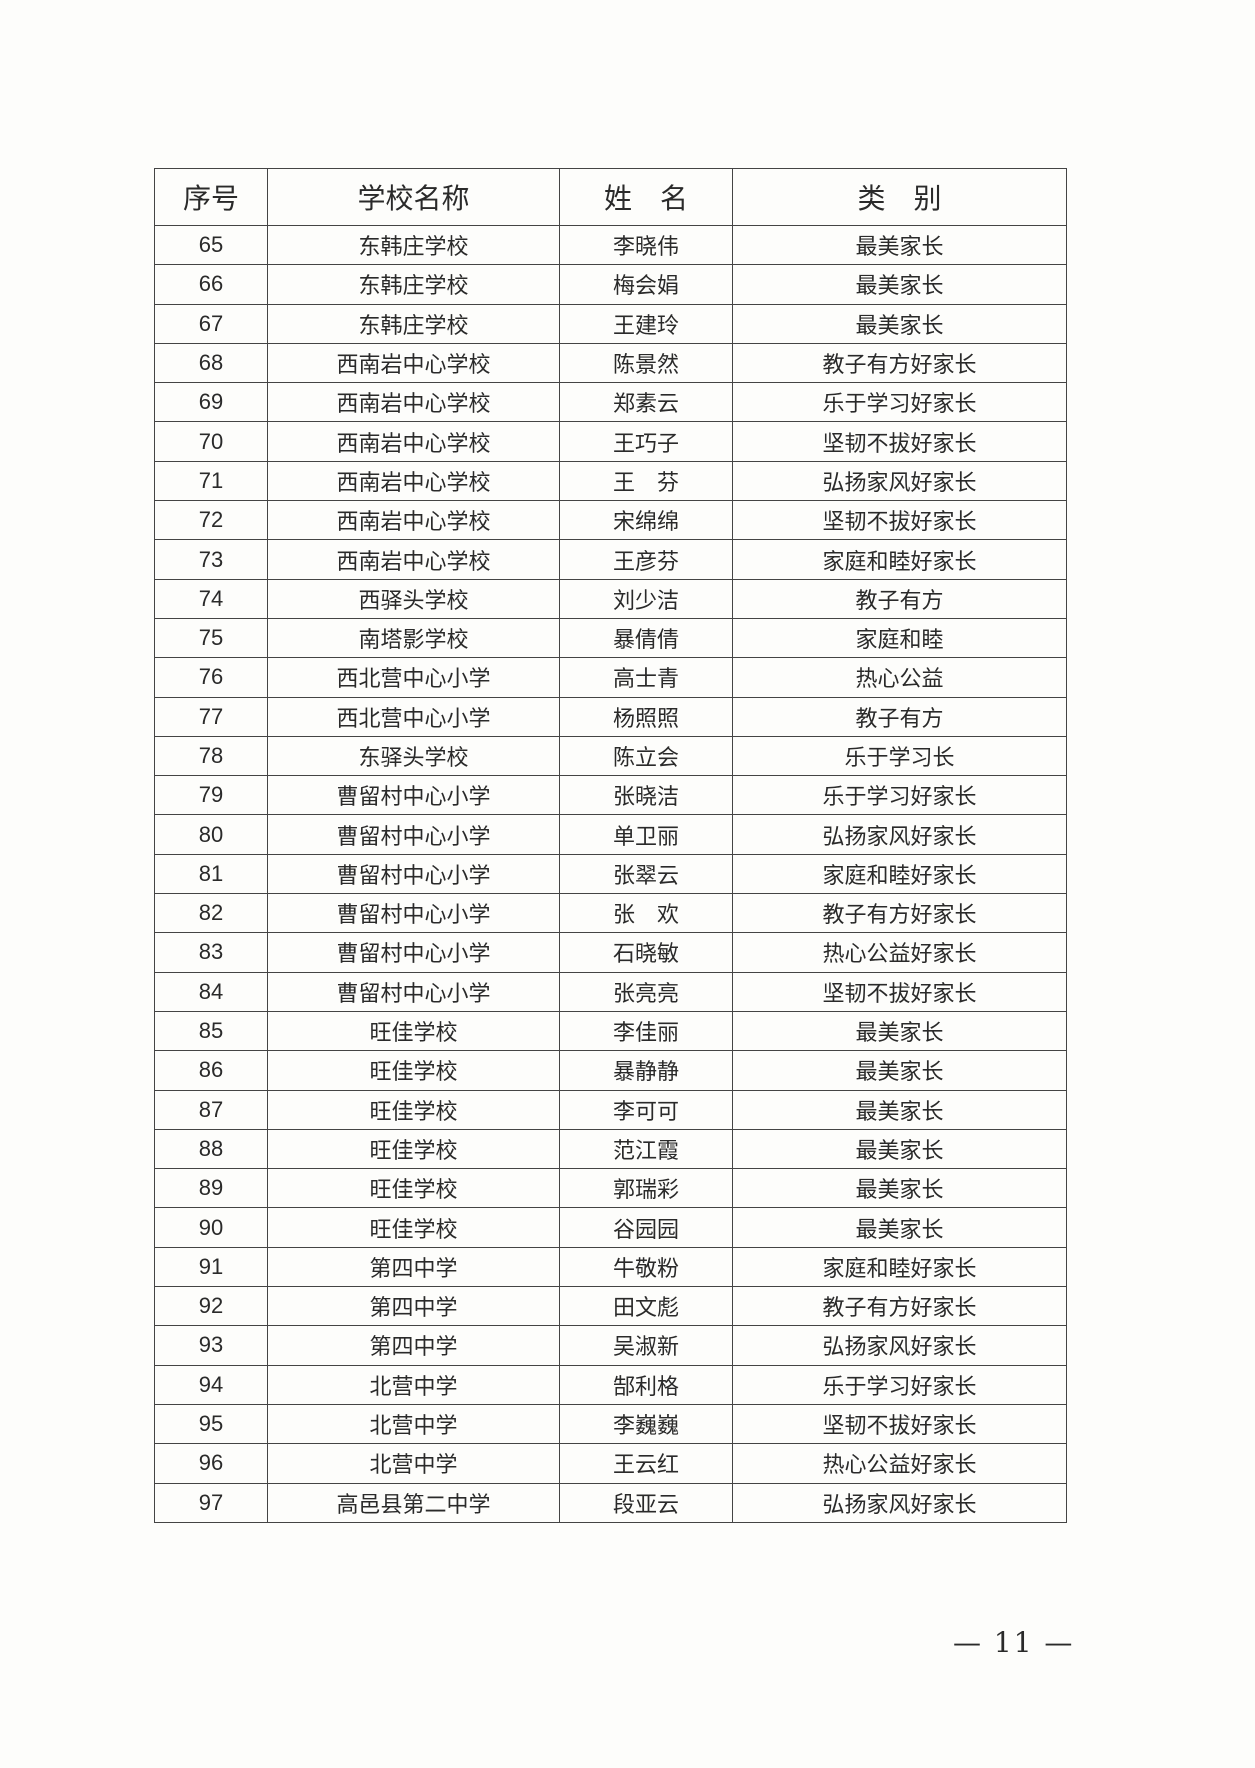 The image size is (1255, 1768). What do you see at coordinates (646, 1109) in the screenshot?
I see `cell-name: 李可可` at bounding box center [646, 1109].